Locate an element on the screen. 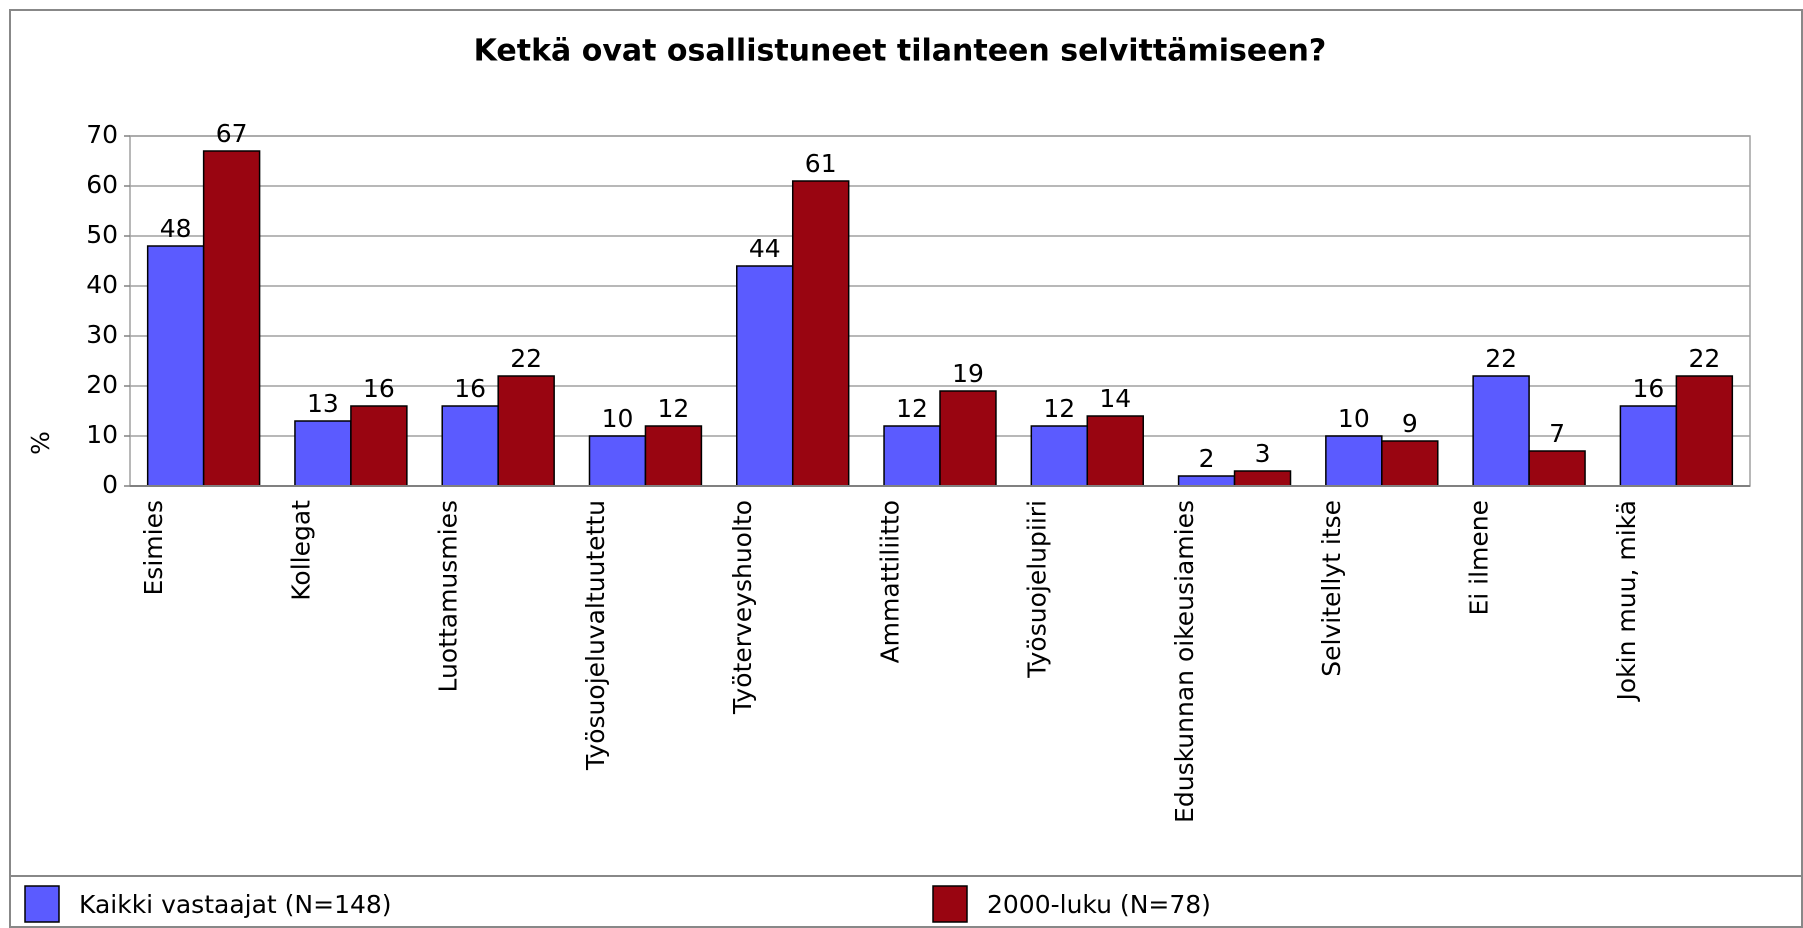  legend-label: 2000-luku (N=78) is located at coordinates (1099, 904).